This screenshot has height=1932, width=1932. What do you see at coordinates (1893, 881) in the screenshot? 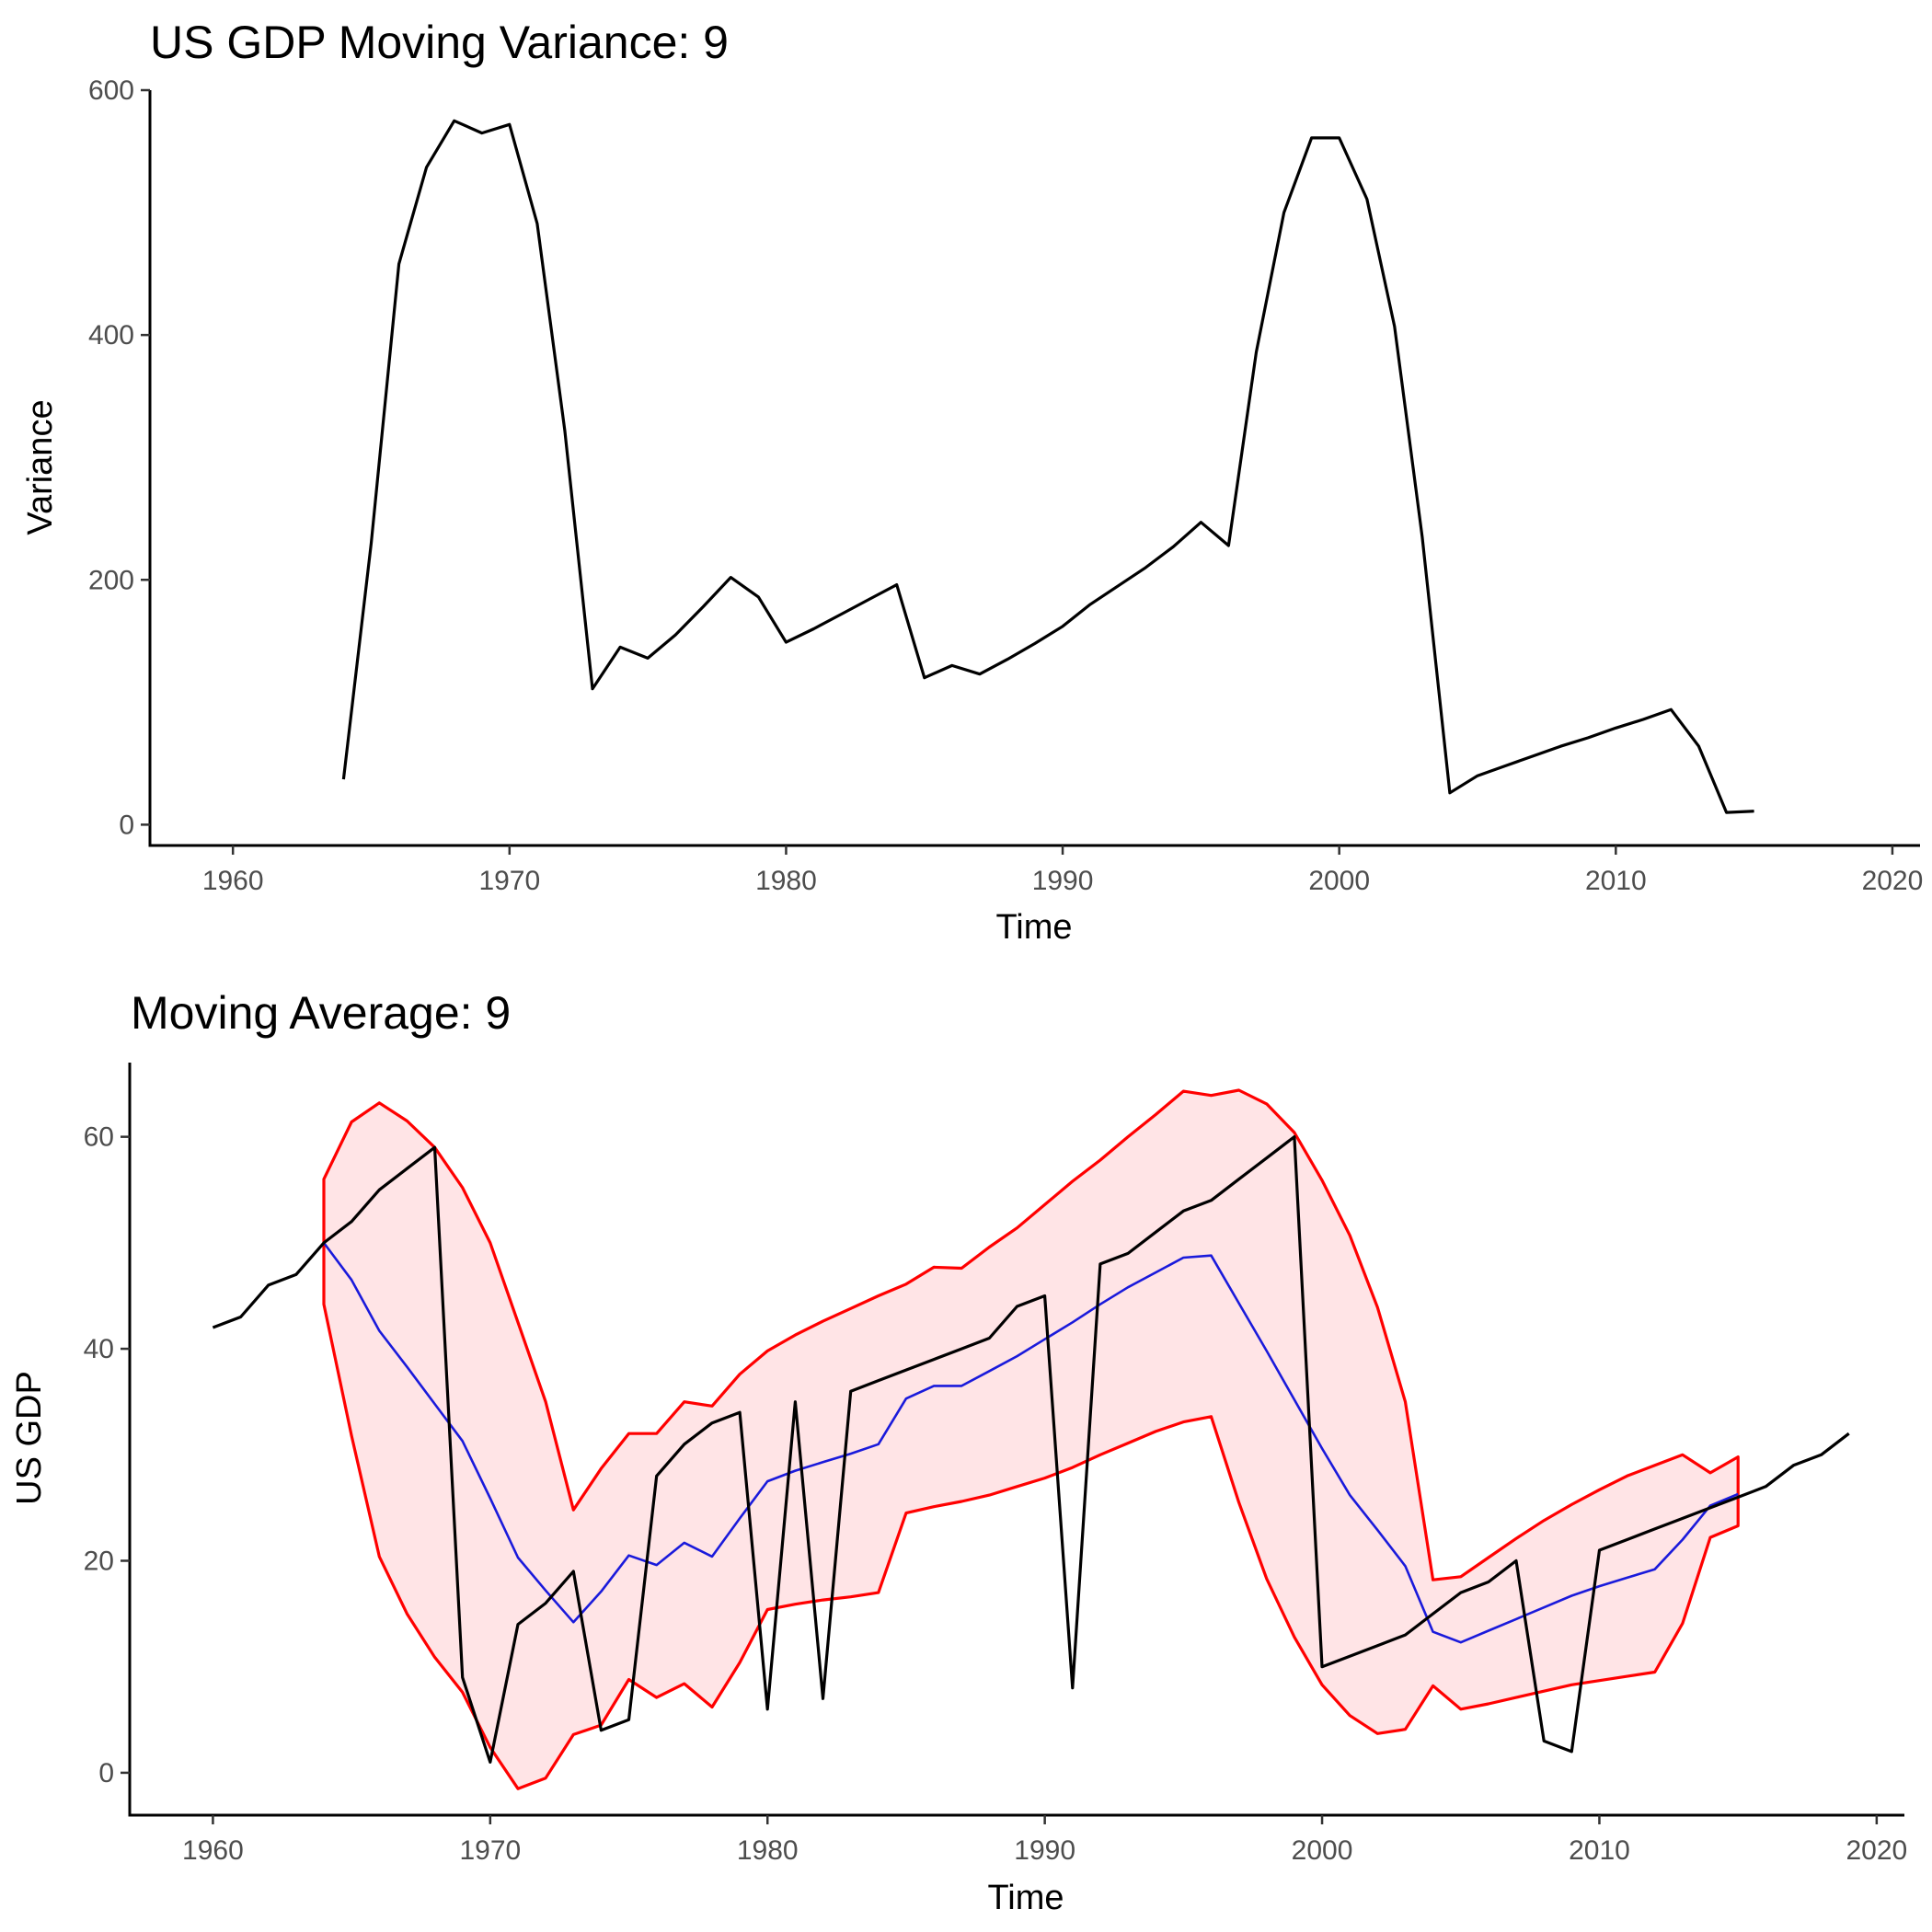
I see `variance-x-tick-label: 2020` at bounding box center [1893, 881].